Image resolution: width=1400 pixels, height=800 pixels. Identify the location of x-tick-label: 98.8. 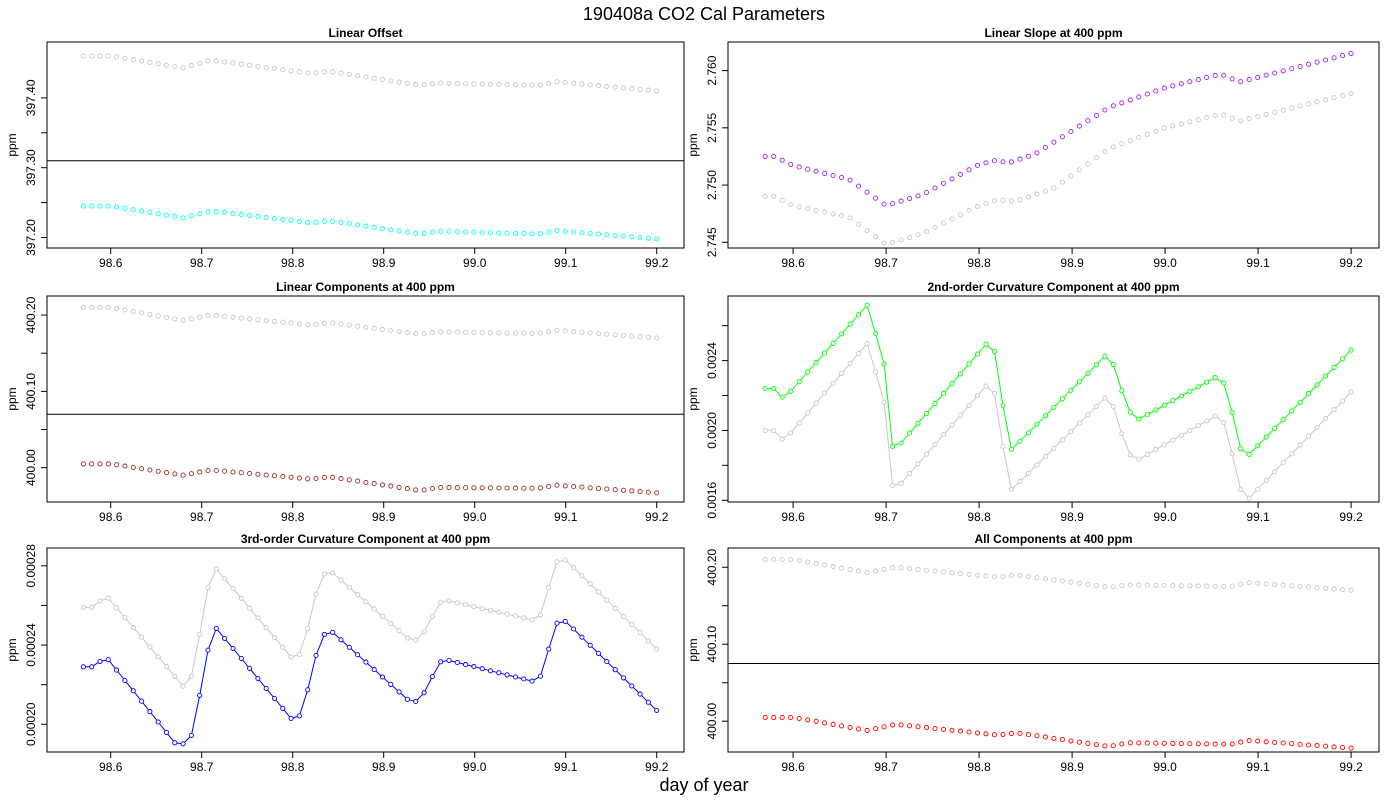
(293, 767).